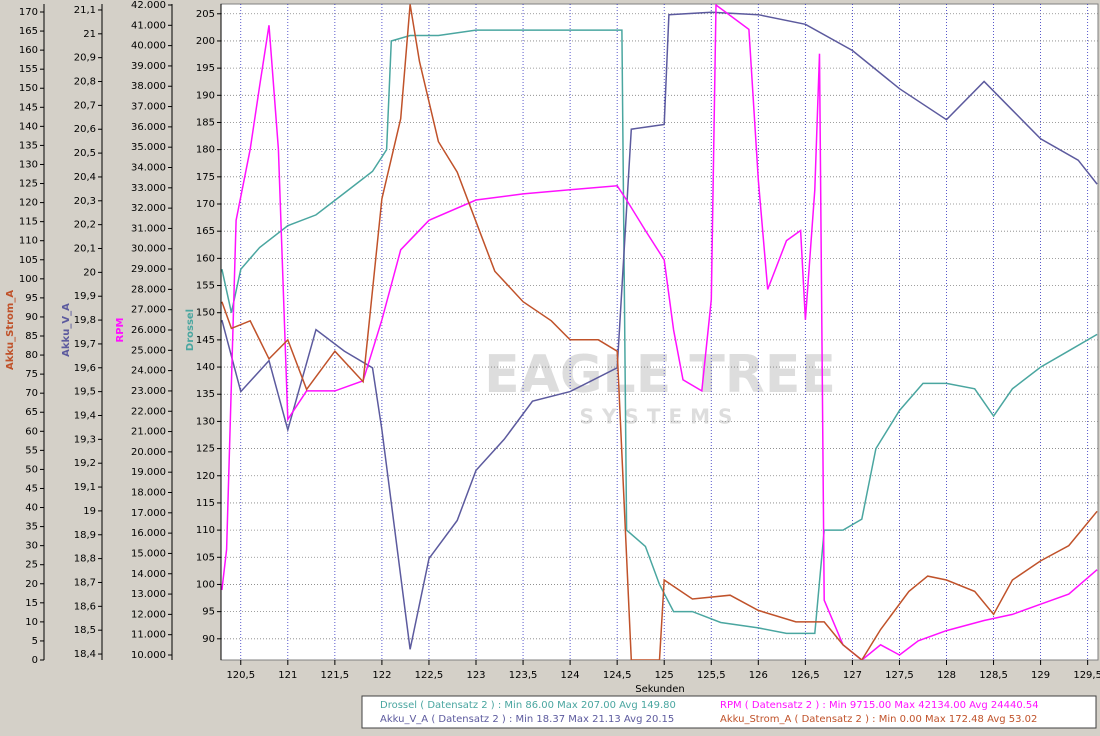  What do you see at coordinates (664, 675) in the screenshot?
I see `x-tick-label: 125` at bounding box center [664, 675].